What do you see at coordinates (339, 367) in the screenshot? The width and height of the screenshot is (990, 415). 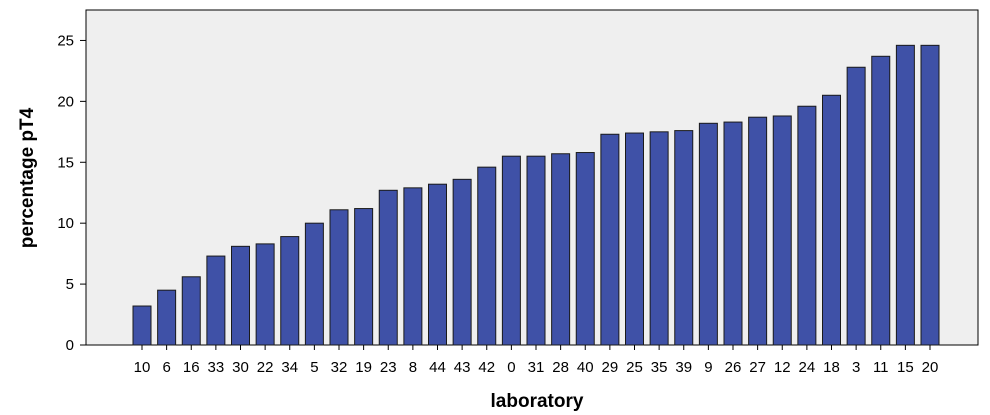 I see `x-tick-label: 32` at bounding box center [339, 367].